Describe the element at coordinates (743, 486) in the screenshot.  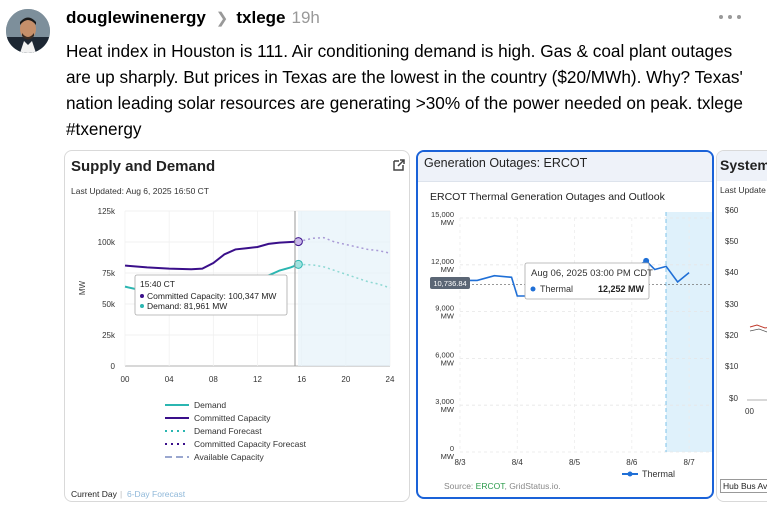
I see `series-toggle: Hub Bus Av` at that location.